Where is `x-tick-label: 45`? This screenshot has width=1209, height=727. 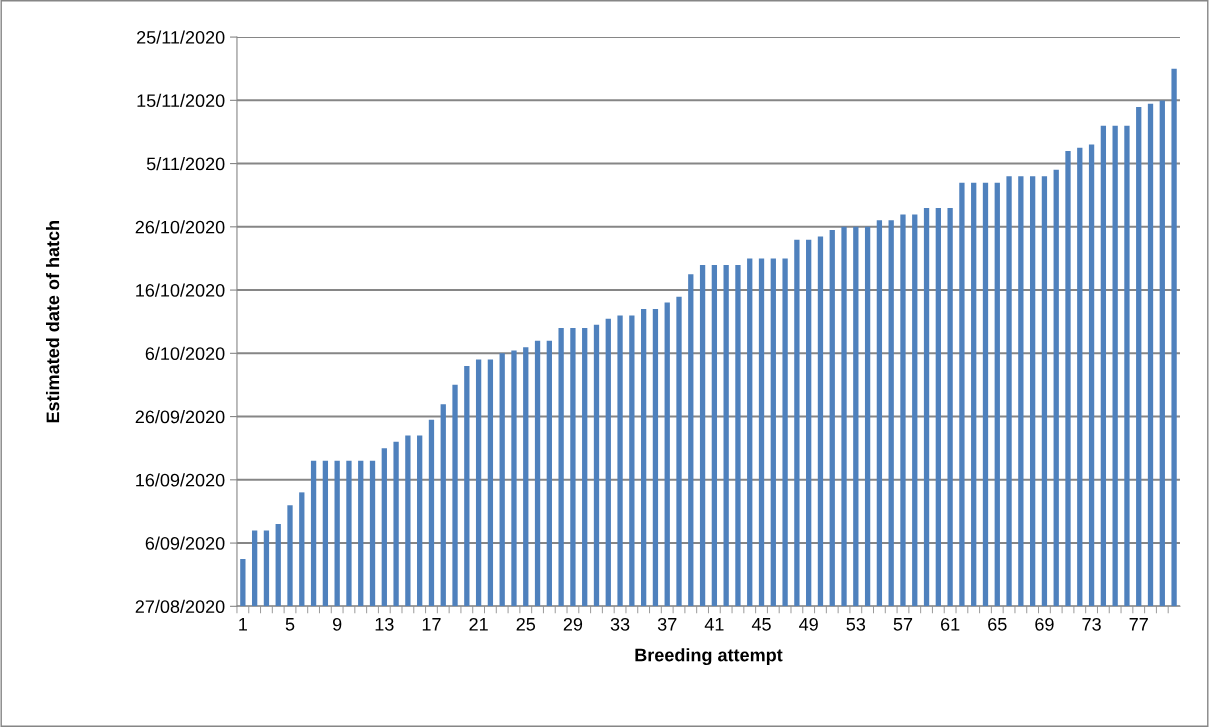 x-tick-label: 45 is located at coordinates (761, 624).